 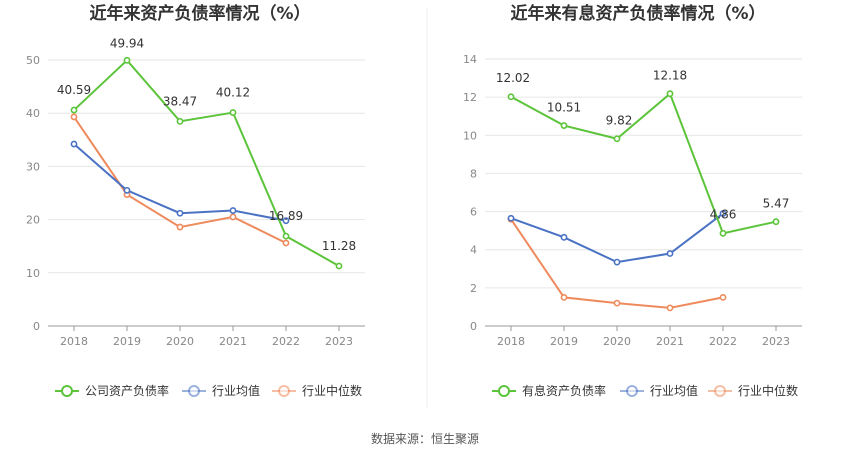 I want to click on data-label: 5.47, so click(x=776, y=204).